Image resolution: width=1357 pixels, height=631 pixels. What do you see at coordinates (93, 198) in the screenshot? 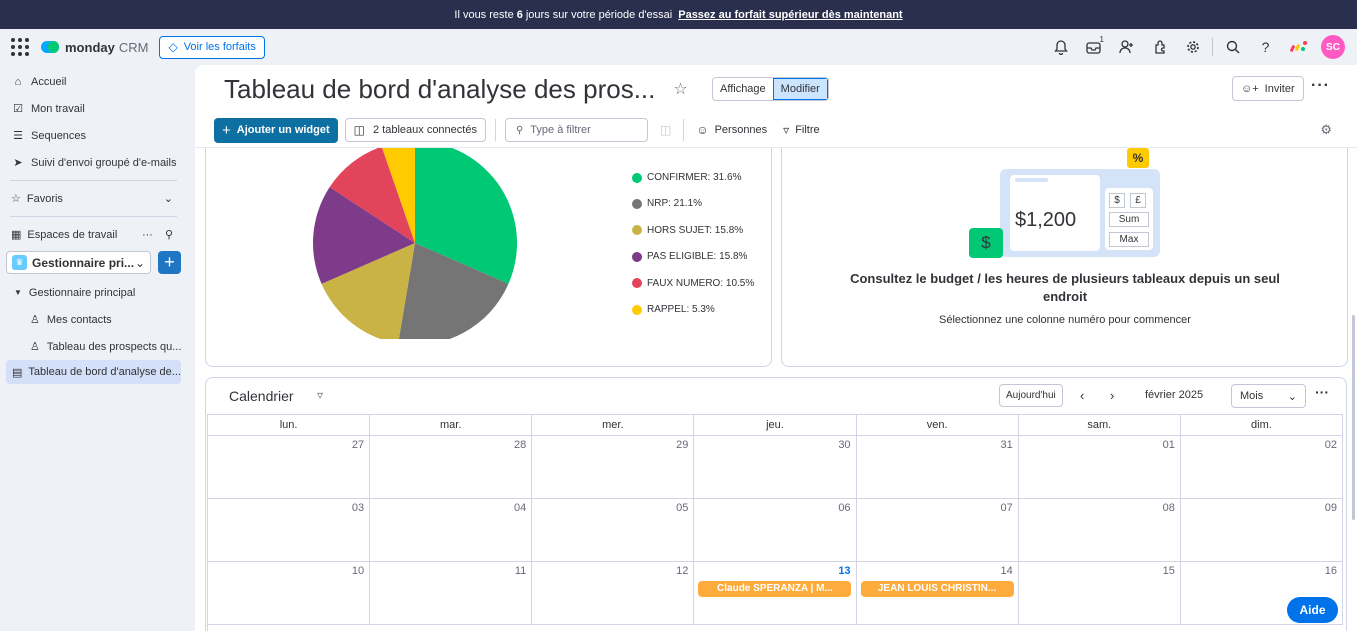
I see `sidebar-item-favorites: ☆ Favoris ⌄` at bounding box center [93, 198].